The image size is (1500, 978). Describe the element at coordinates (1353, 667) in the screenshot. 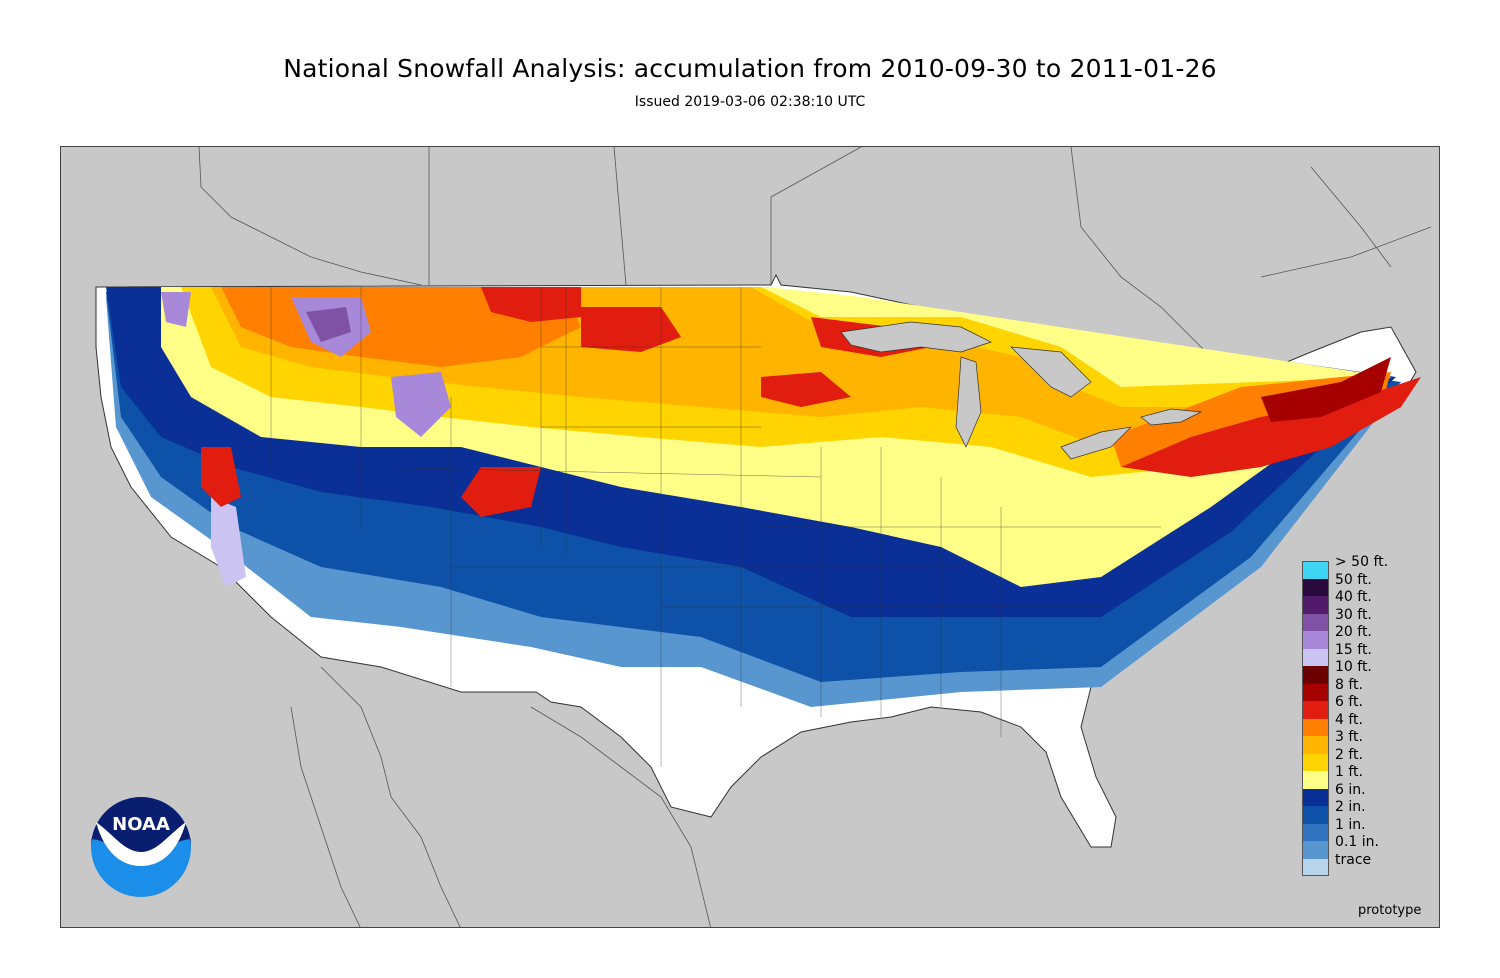

I see `legend-label: 10 ft.` at that location.